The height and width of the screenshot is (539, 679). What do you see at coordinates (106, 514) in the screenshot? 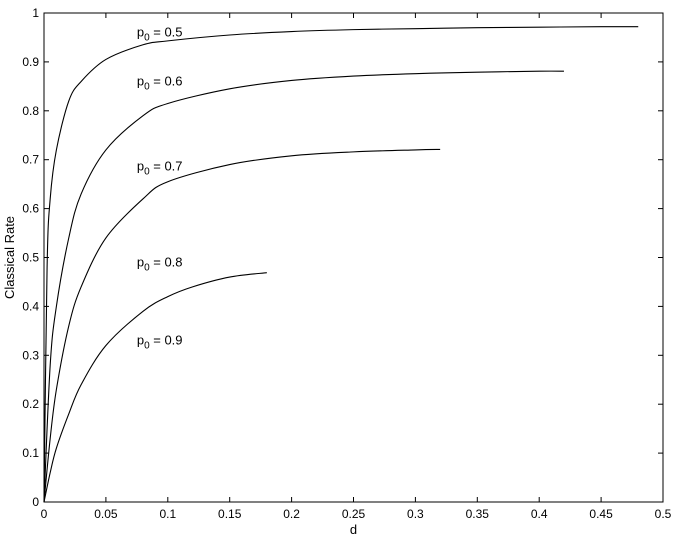
I see `x-tick-label: 0.05` at bounding box center [106, 514].